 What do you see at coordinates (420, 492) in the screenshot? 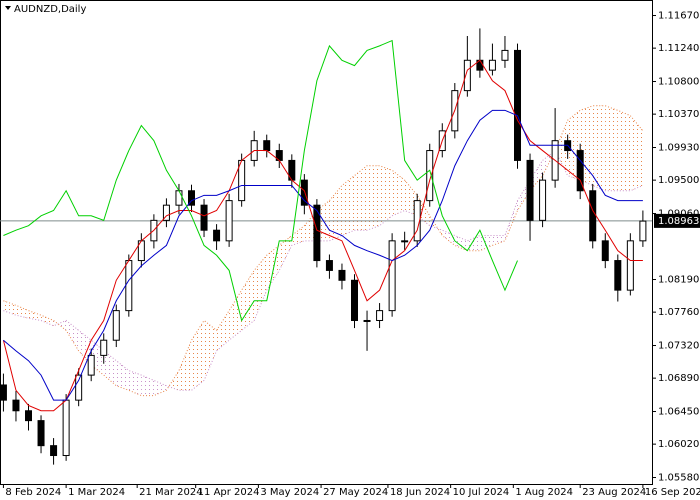
I see `x-tick-label: 18 Jun 2024` at bounding box center [420, 492].